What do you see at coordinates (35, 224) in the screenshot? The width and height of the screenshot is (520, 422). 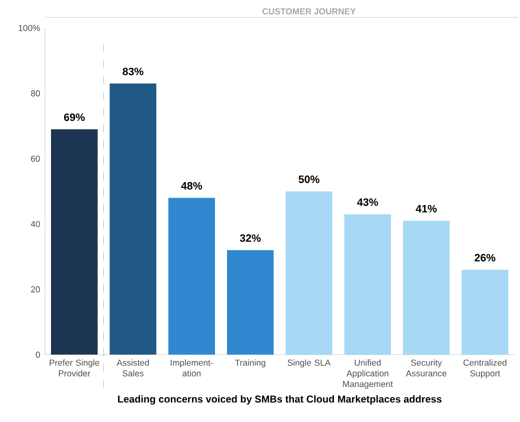 I see `y-tick-label: 40` at bounding box center [35, 224].